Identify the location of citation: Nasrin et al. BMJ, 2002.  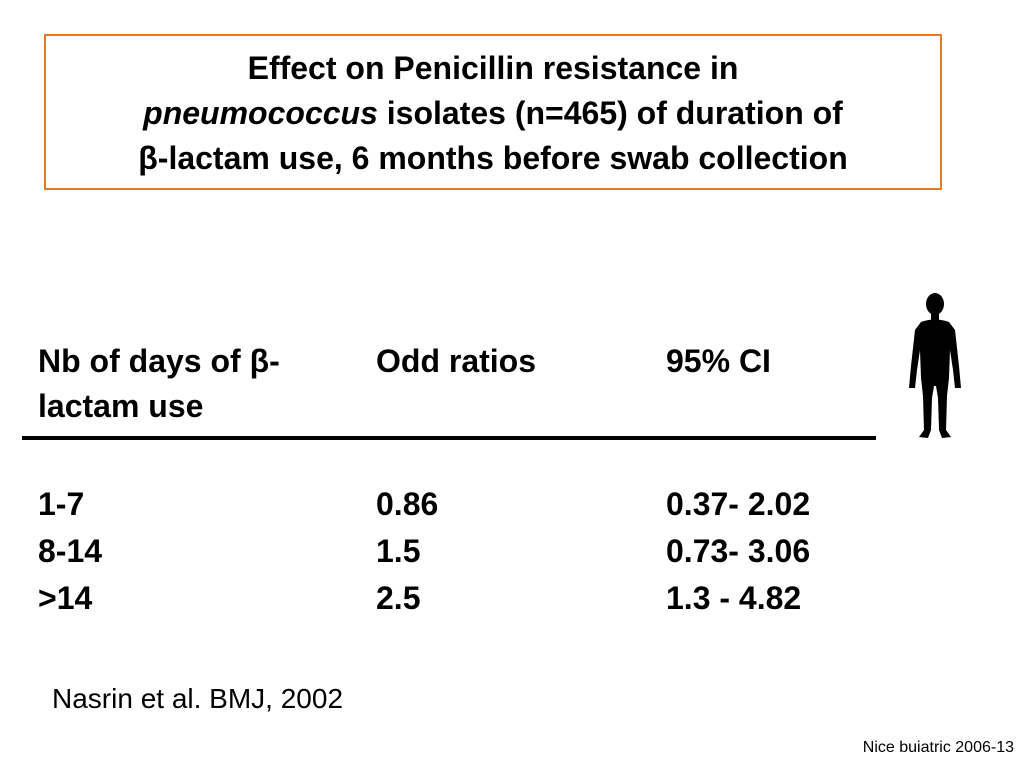
(198, 698).